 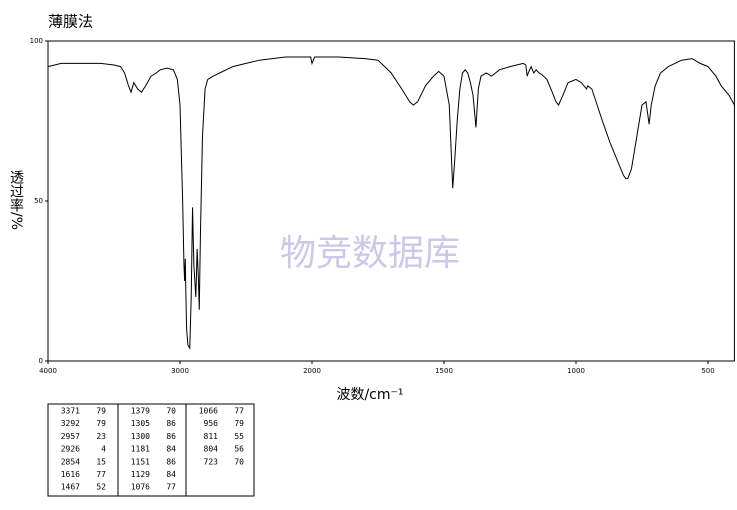 I want to click on x-tick-label: 1000, so click(x=576, y=371).